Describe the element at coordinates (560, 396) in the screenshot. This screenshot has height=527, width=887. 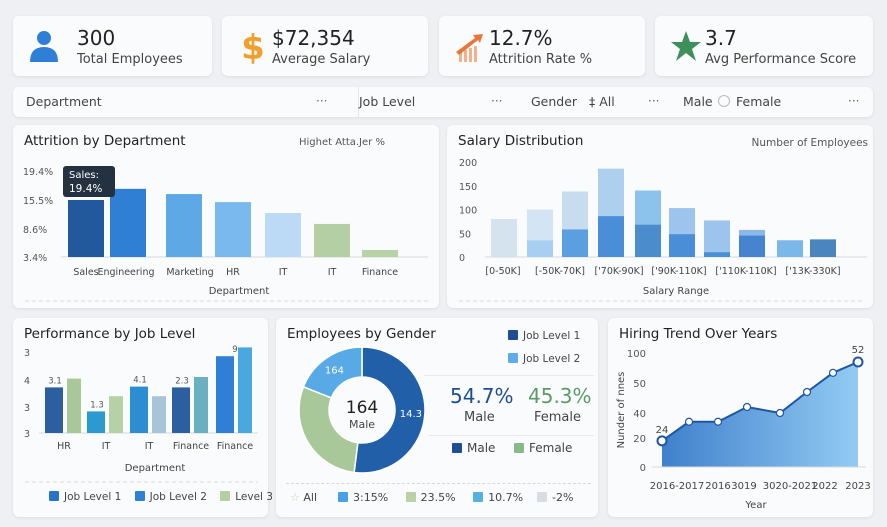
I see `female-percentage: 45.3%` at that location.